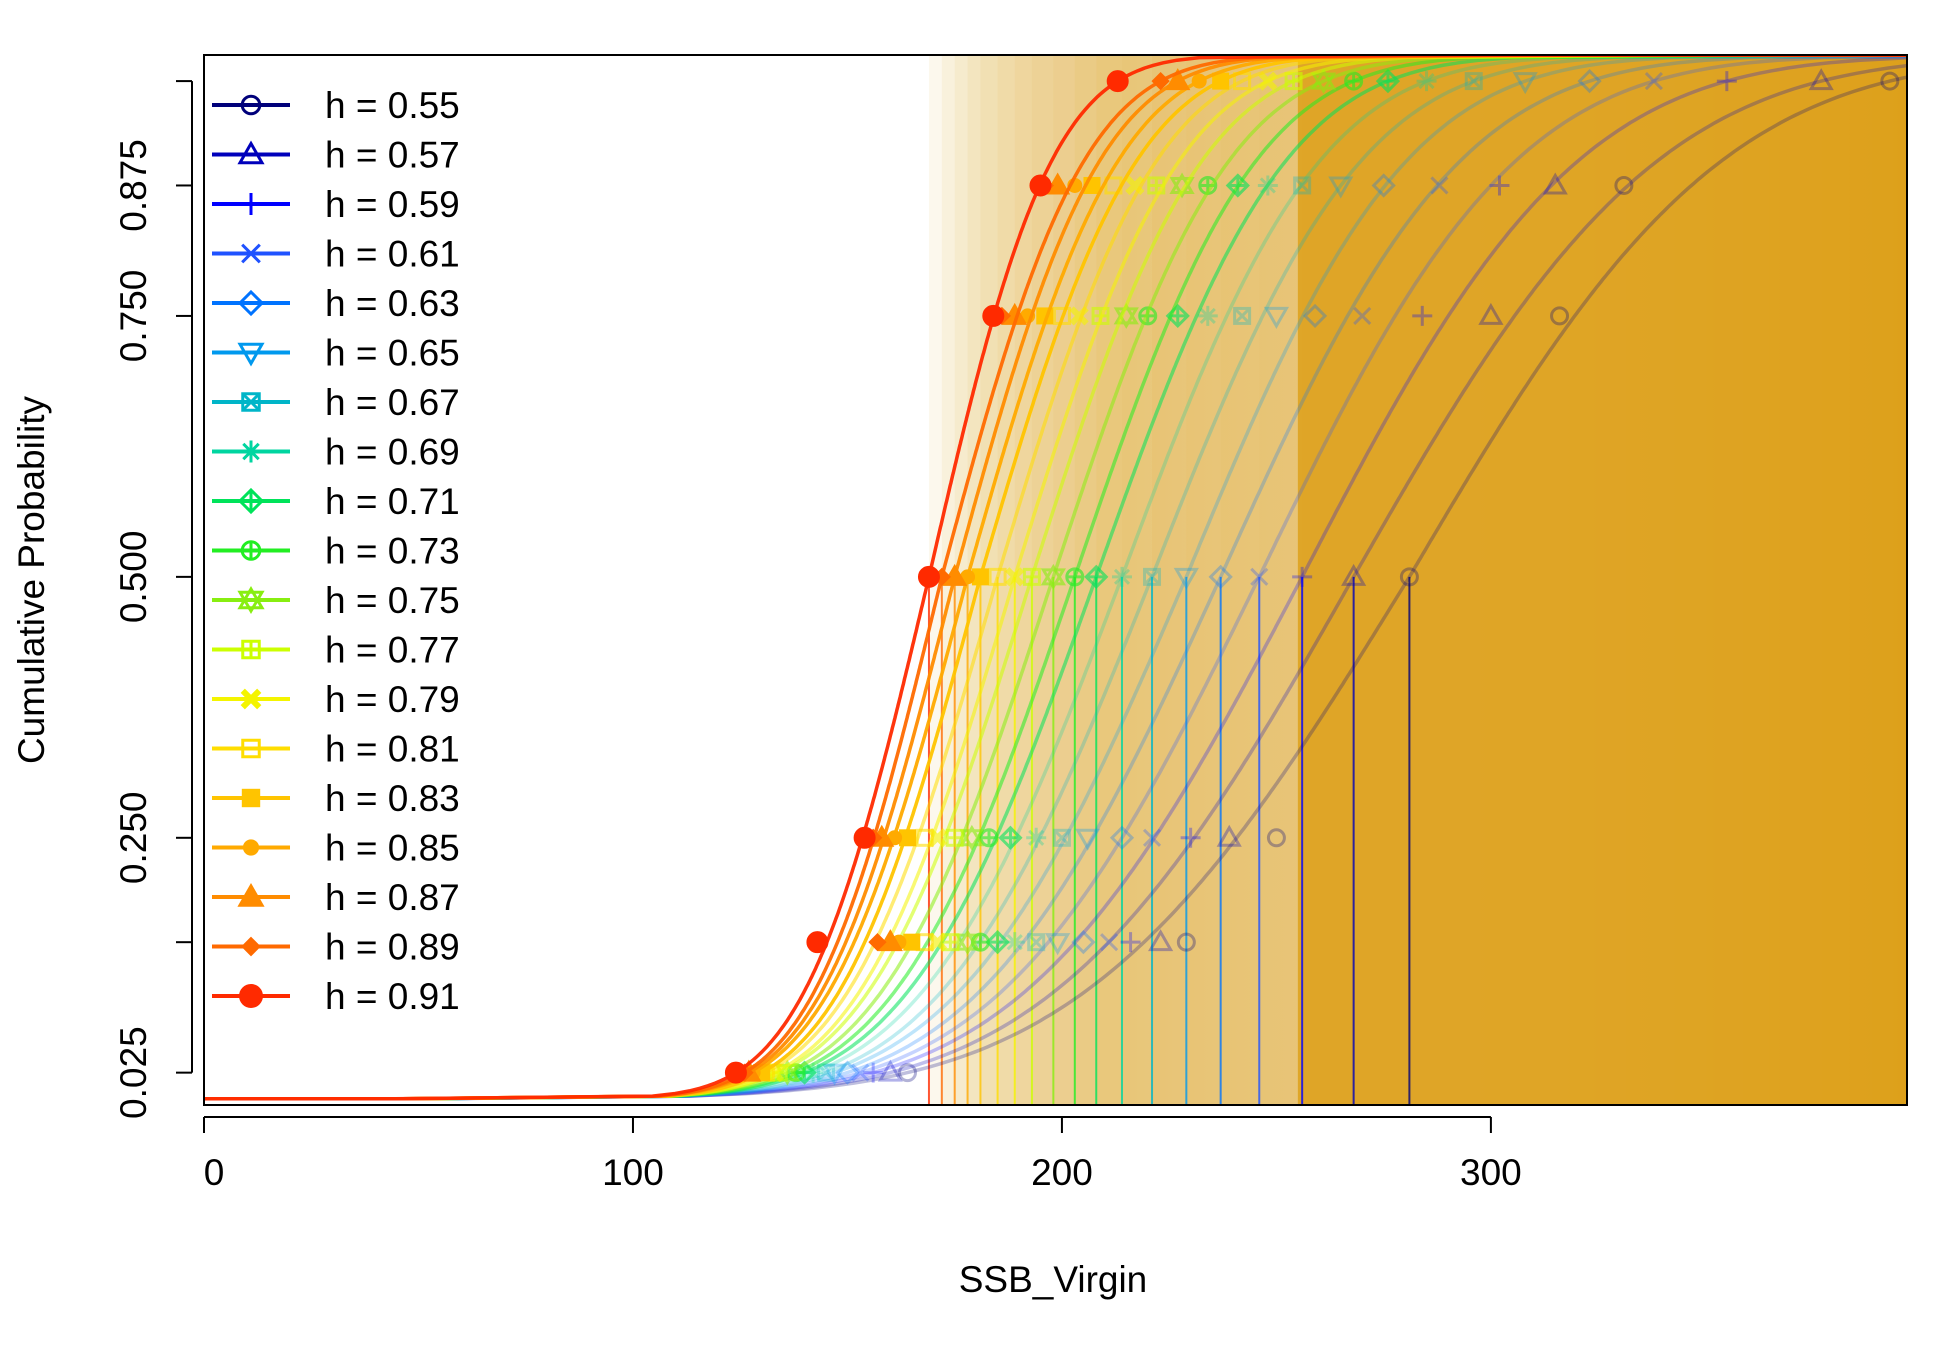 This screenshot has width=1950, height=1350. What do you see at coordinates (1169, 840) in the screenshot?
I see `median-lines` at bounding box center [1169, 840].